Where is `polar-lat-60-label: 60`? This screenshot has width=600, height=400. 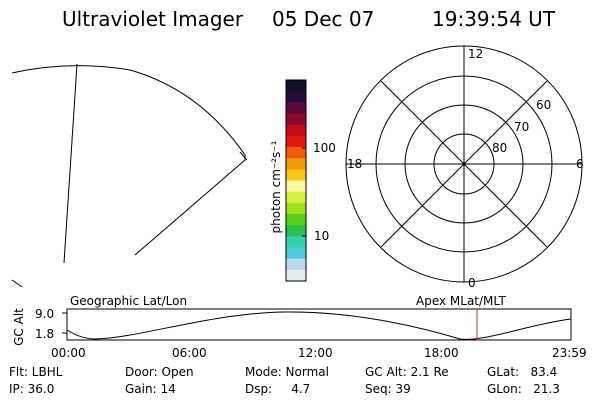
polar-lat-60-label: 60 is located at coordinates (544, 105).